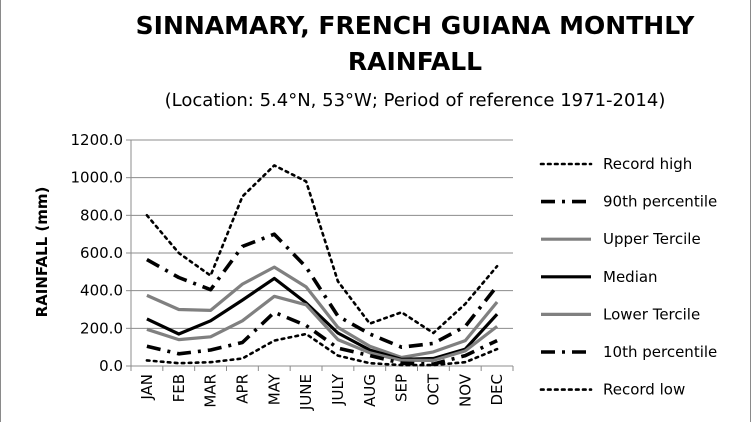  What do you see at coordinates (306, 392) in the screenshot?
I see `x-tick-label: JUNE` at bounding box center [306, 392].